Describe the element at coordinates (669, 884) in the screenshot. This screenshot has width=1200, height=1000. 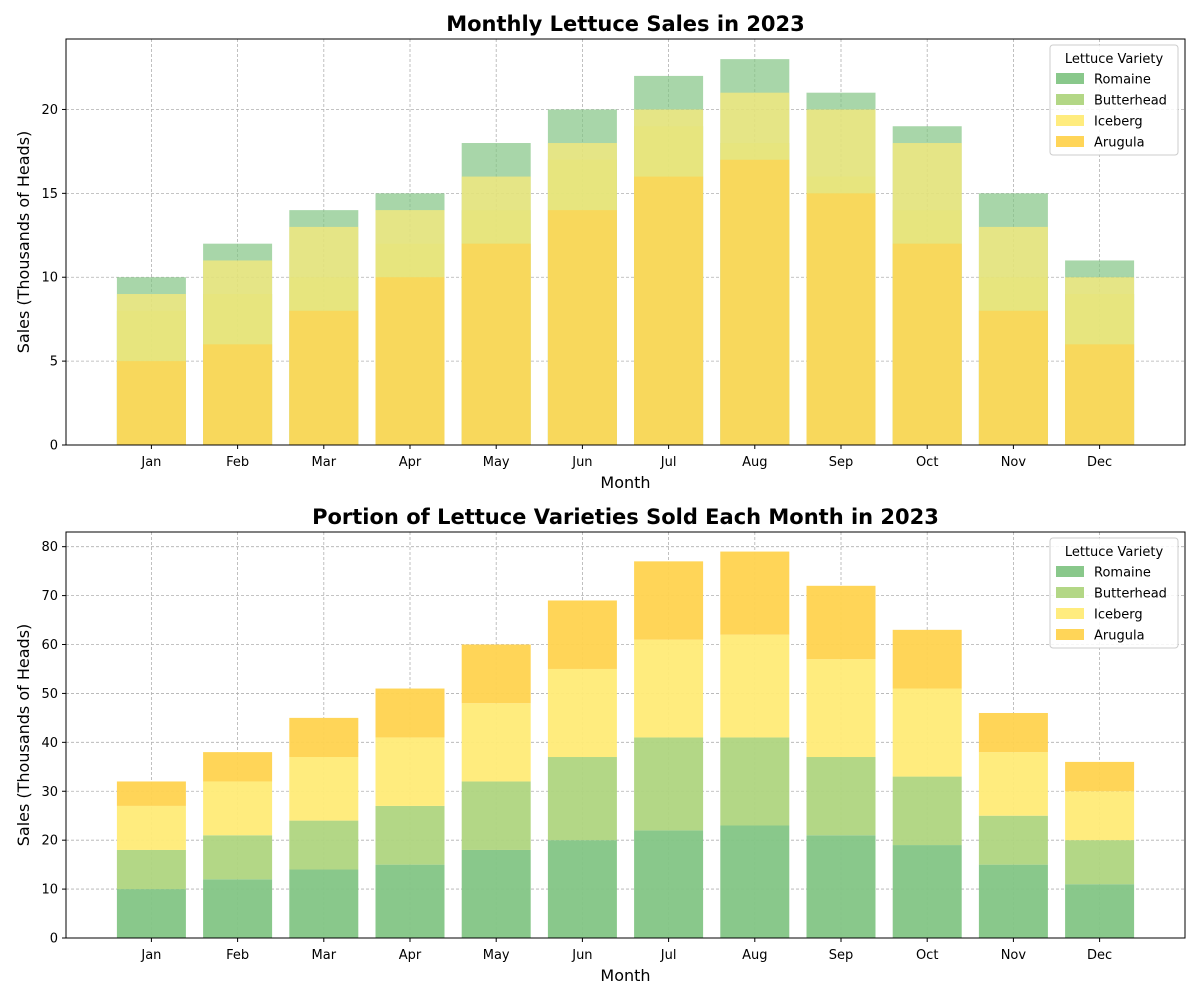
I see `bar-romaine-jul` at that location.